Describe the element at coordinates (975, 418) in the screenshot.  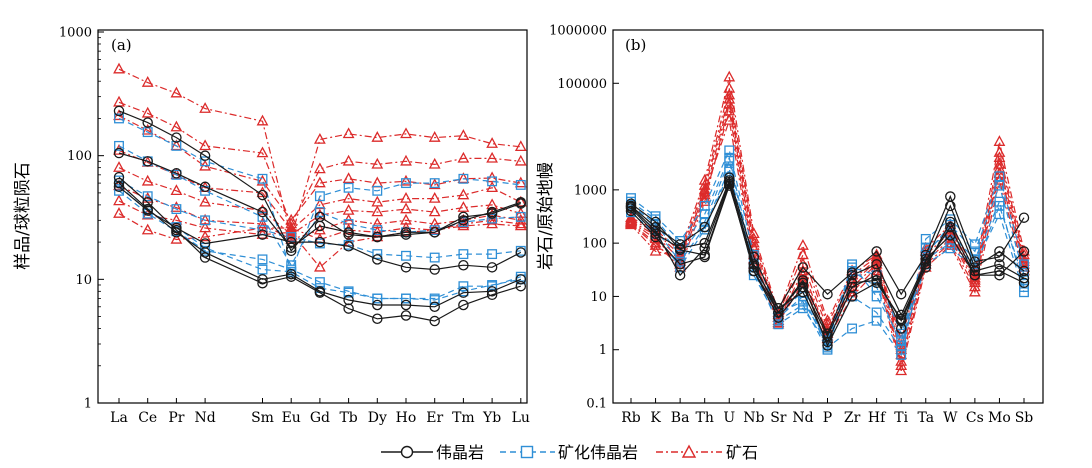
I see `panel-b-x-tick-label: Cs` at that location.